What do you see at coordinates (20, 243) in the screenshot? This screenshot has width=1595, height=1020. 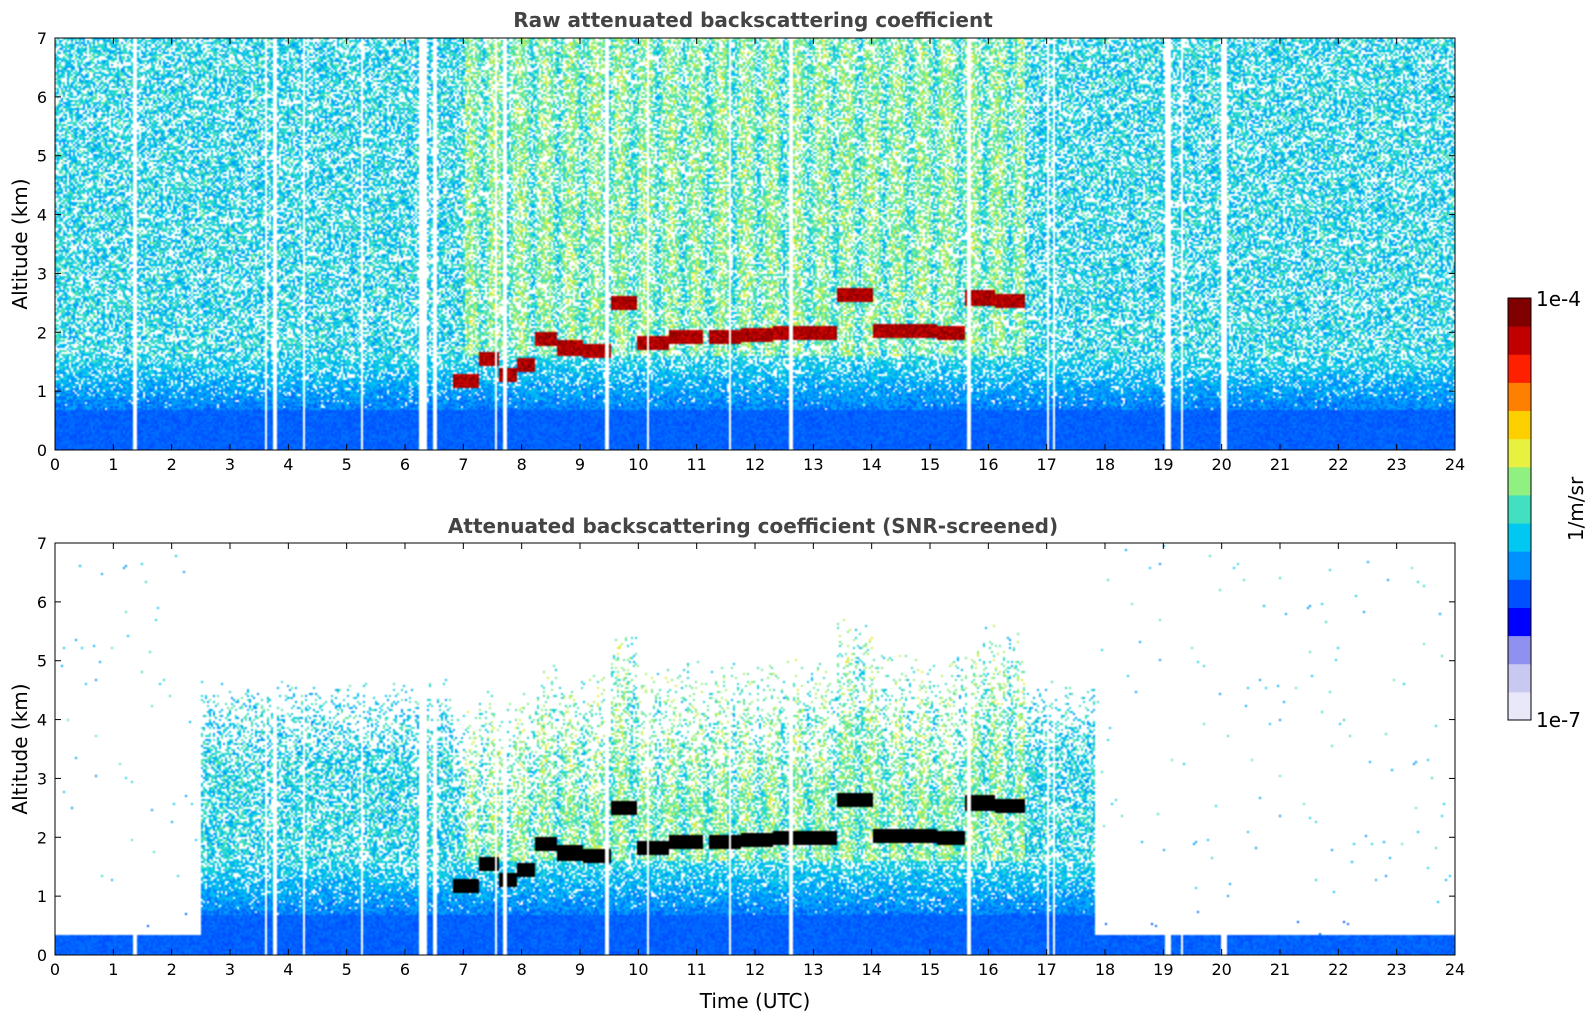 I see `panel-raw-ylabel: Altitude (km)` at bounding box center [20, 243].